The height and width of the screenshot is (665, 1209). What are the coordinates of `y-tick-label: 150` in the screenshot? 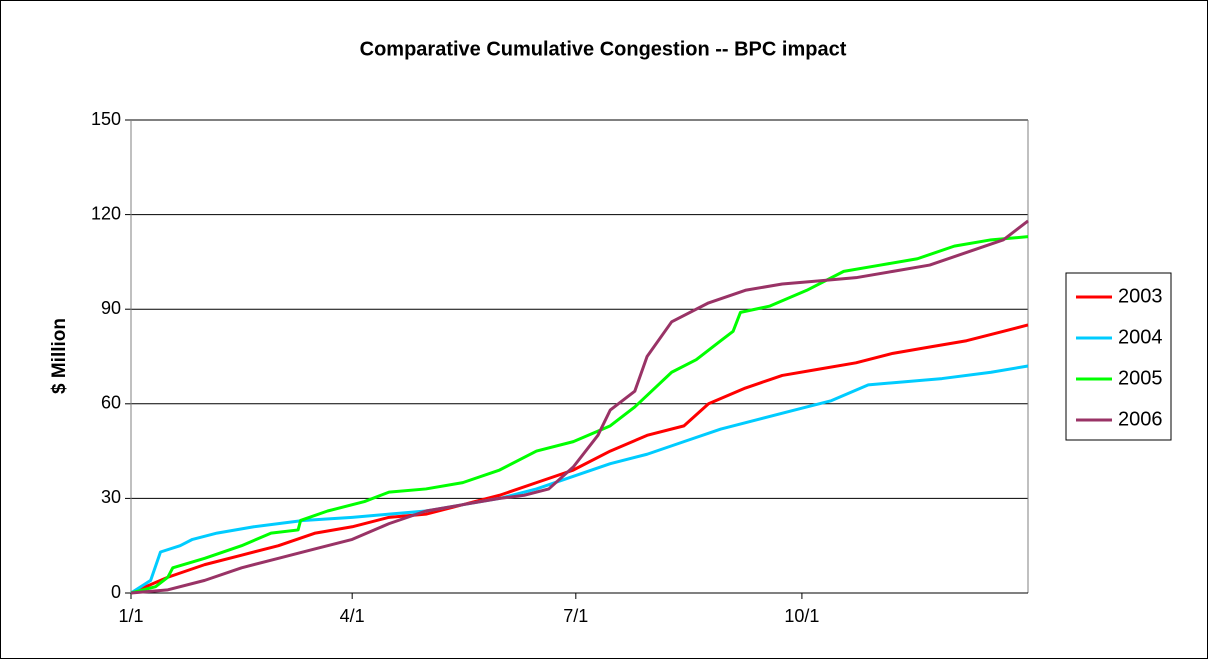 It's located at (106, 119).